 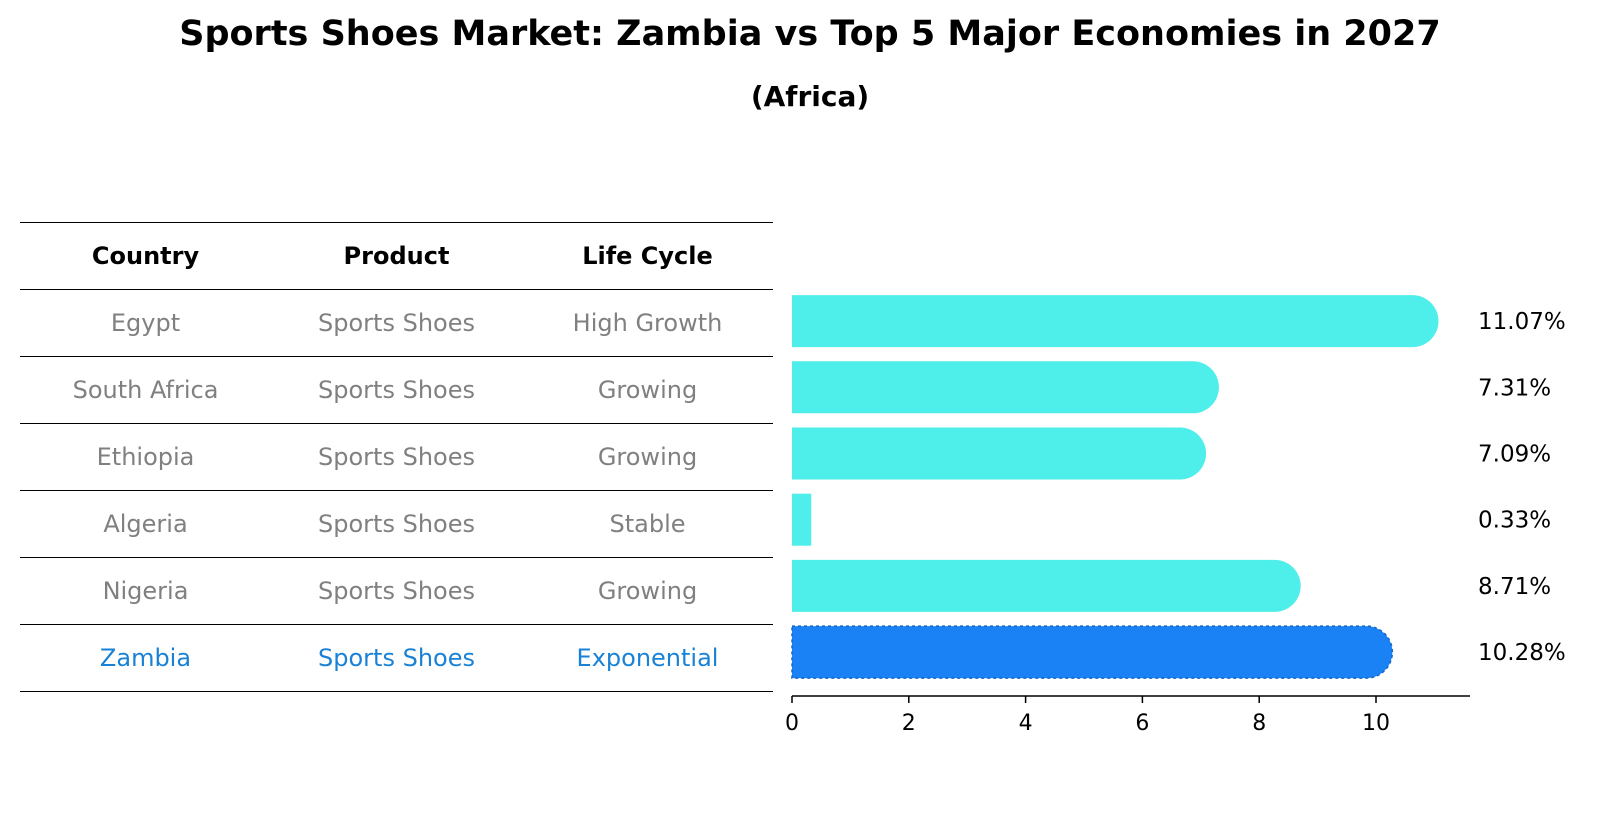 I want to click on country-cell: Zambia, so click(x=145, y=658).